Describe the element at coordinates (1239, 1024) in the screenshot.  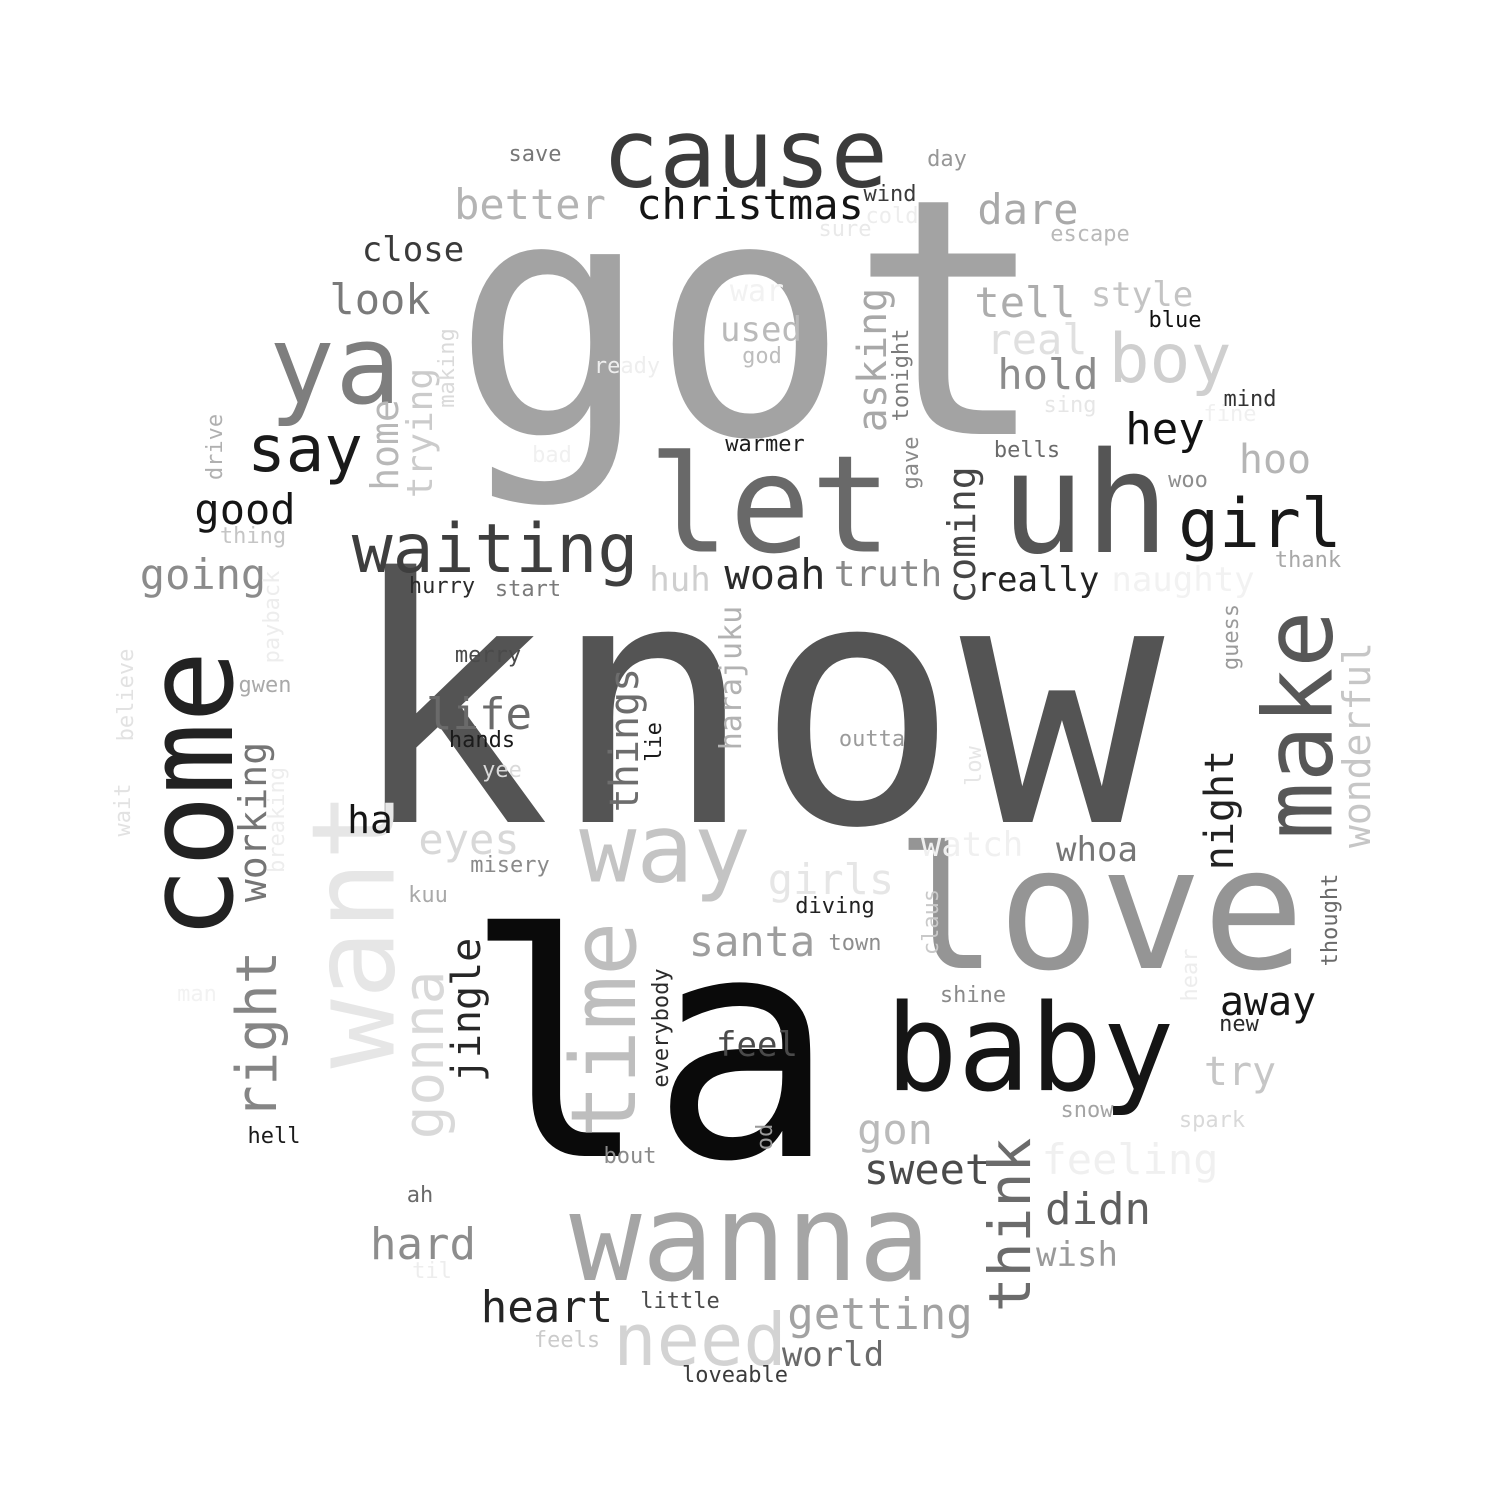
I see `word-new: new` at that location.